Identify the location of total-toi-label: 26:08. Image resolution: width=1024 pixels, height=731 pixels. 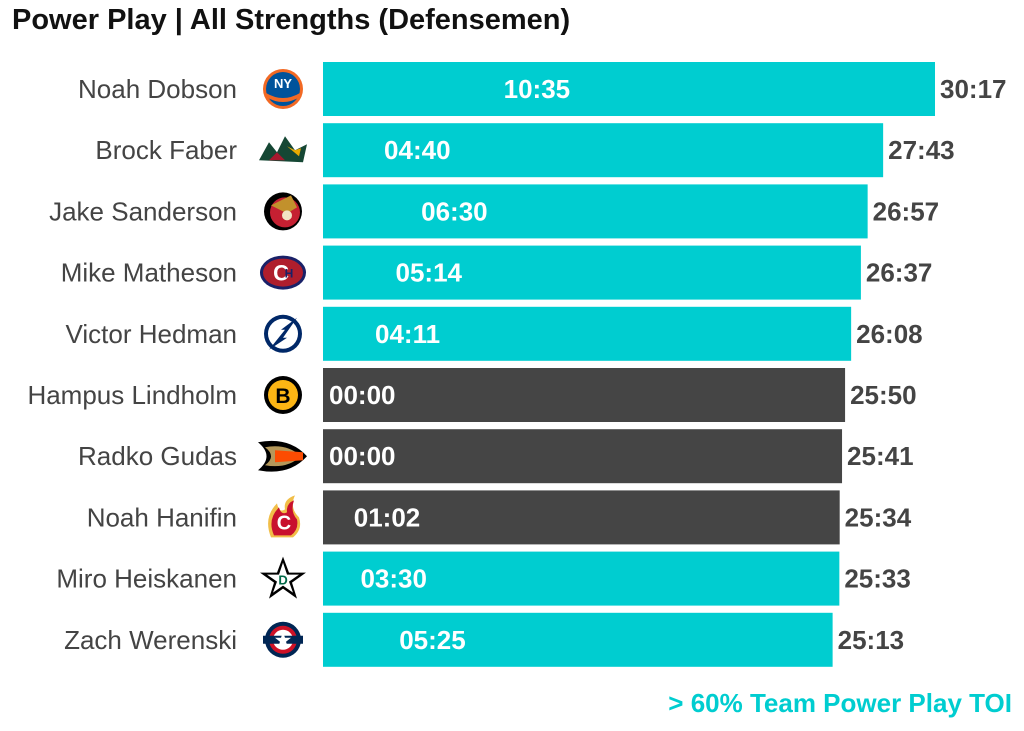
(889, 334).